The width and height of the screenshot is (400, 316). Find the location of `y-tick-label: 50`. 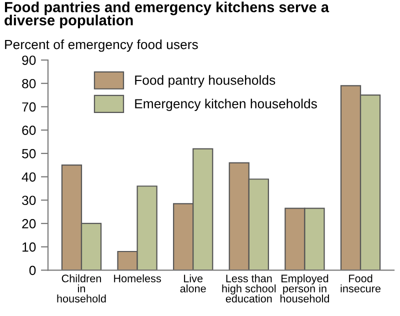

y-tick-label: 50 is located at coordinates (29, 153).